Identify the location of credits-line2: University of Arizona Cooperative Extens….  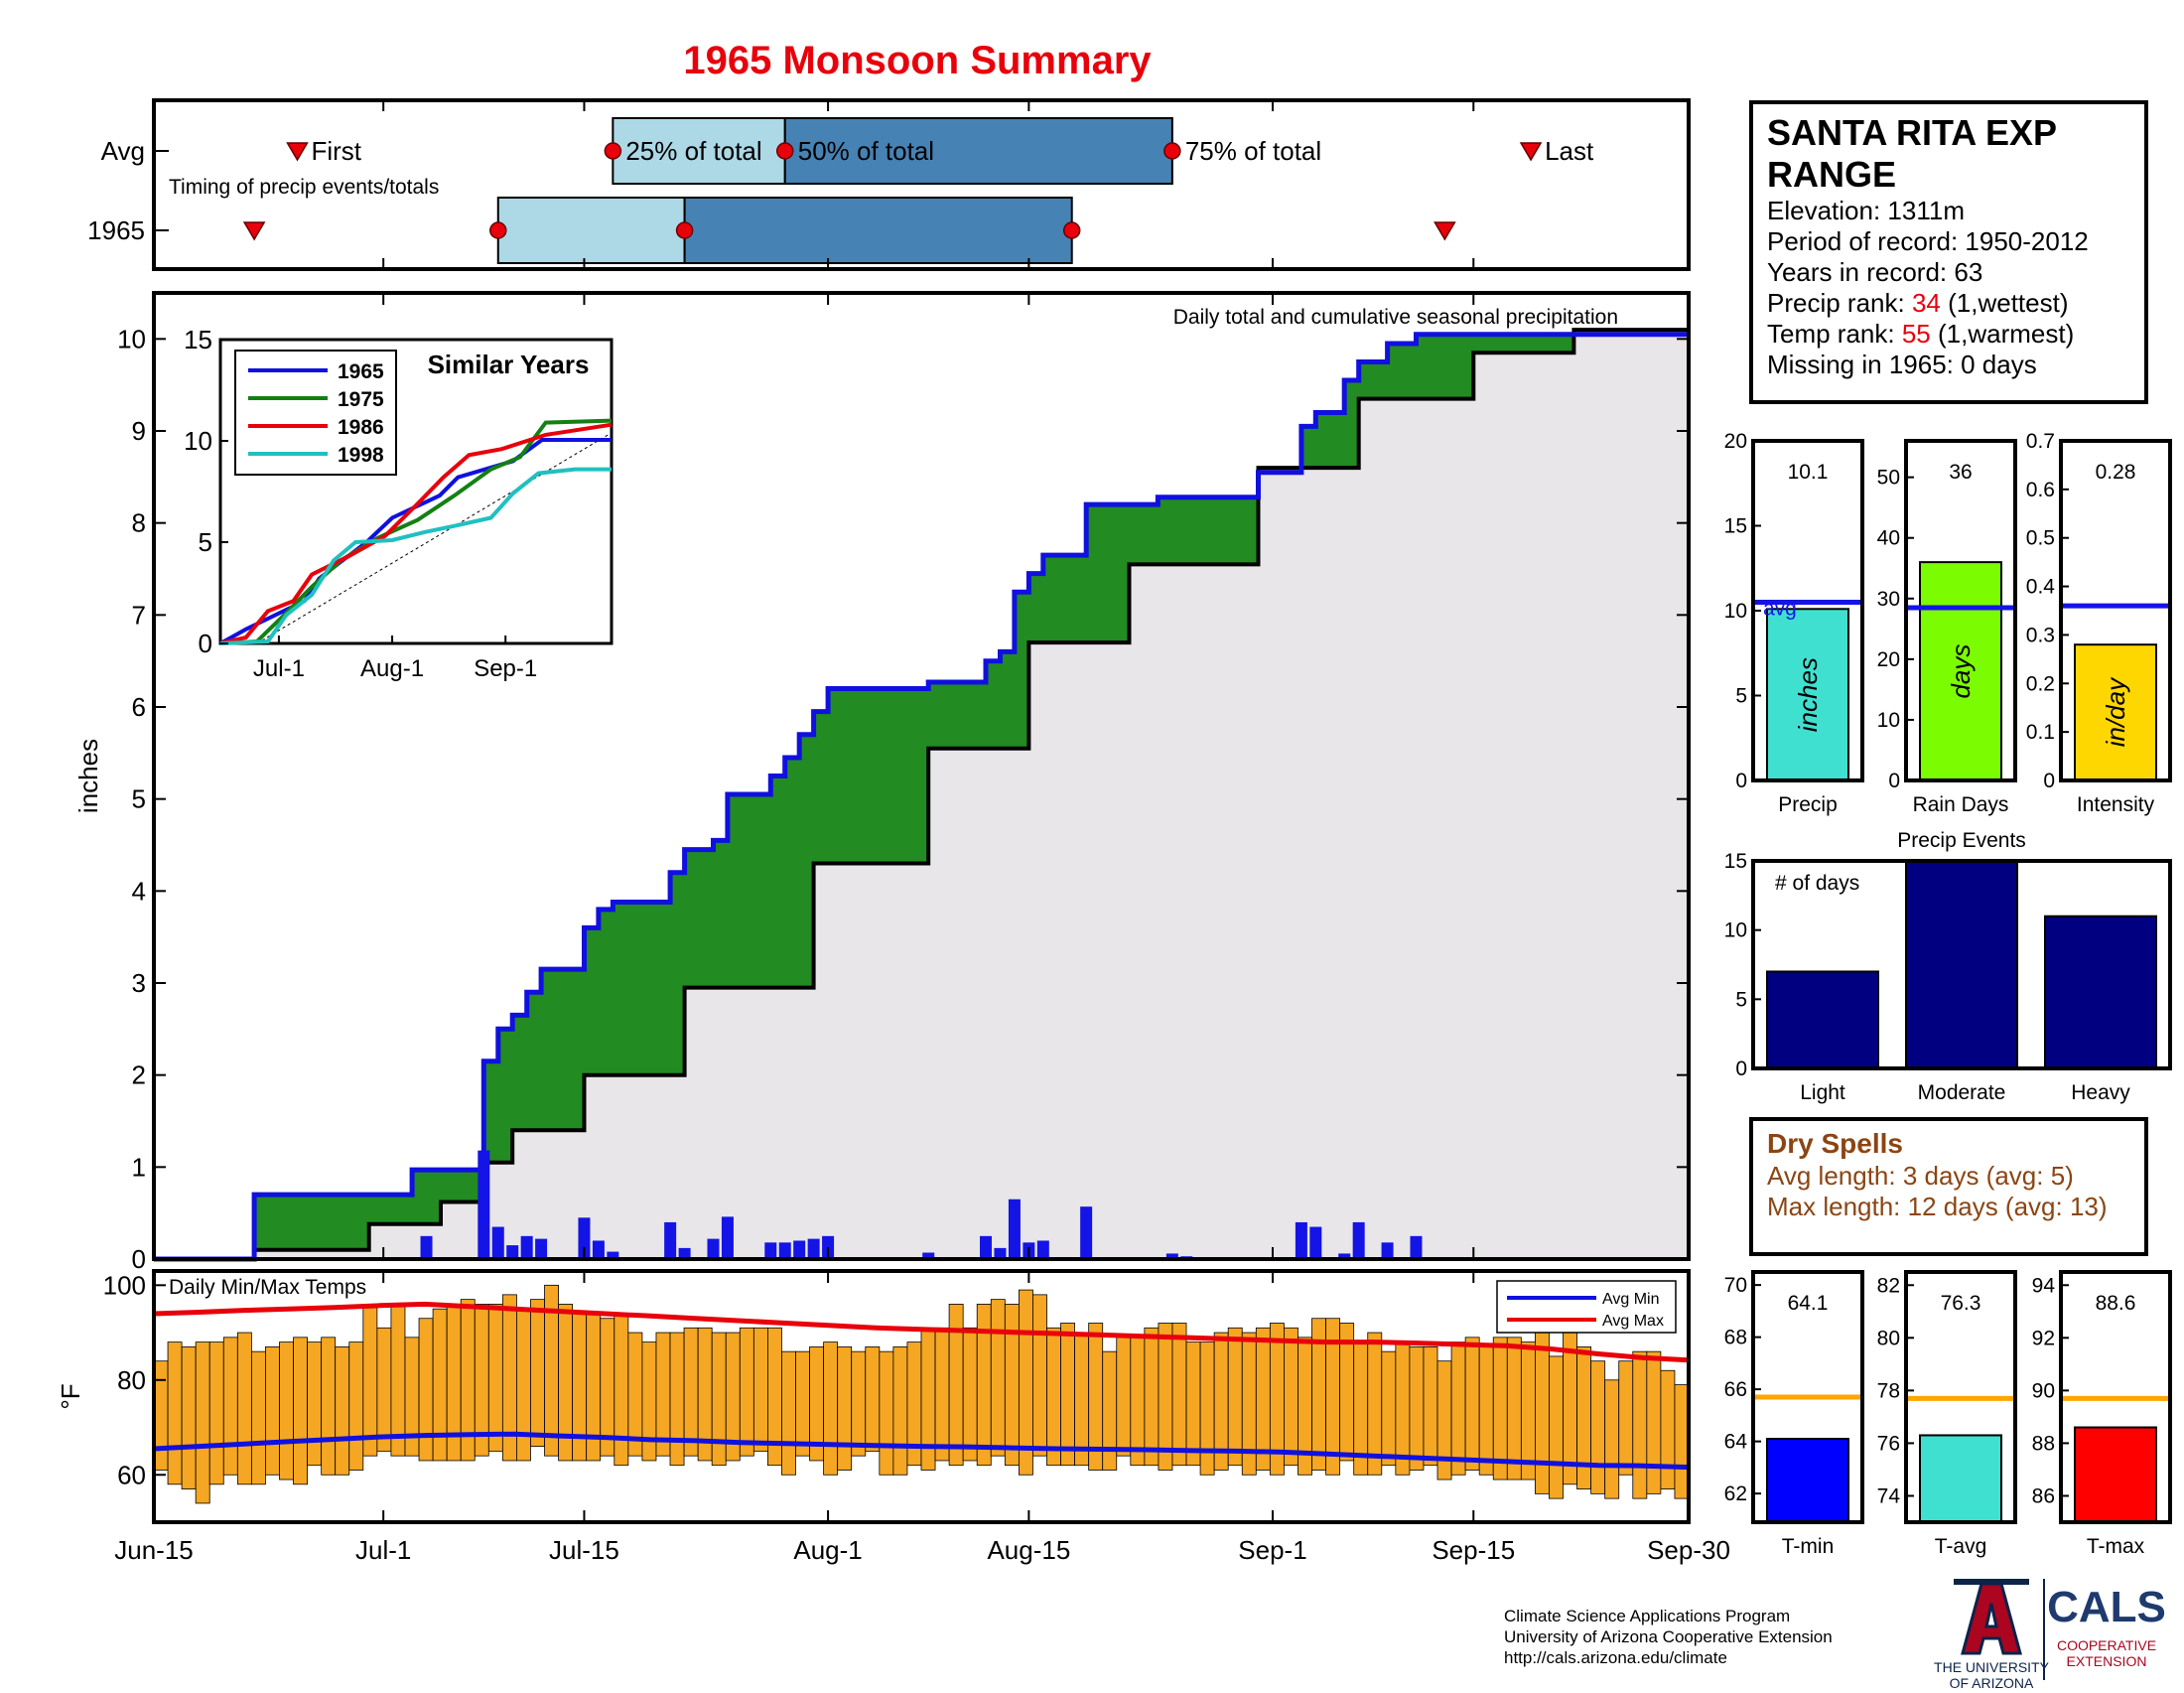
(1668, 1636).